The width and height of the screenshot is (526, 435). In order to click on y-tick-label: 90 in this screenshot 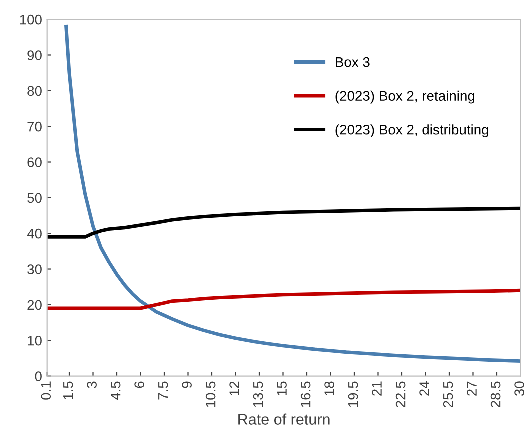, I will do `click(35, 55)`.